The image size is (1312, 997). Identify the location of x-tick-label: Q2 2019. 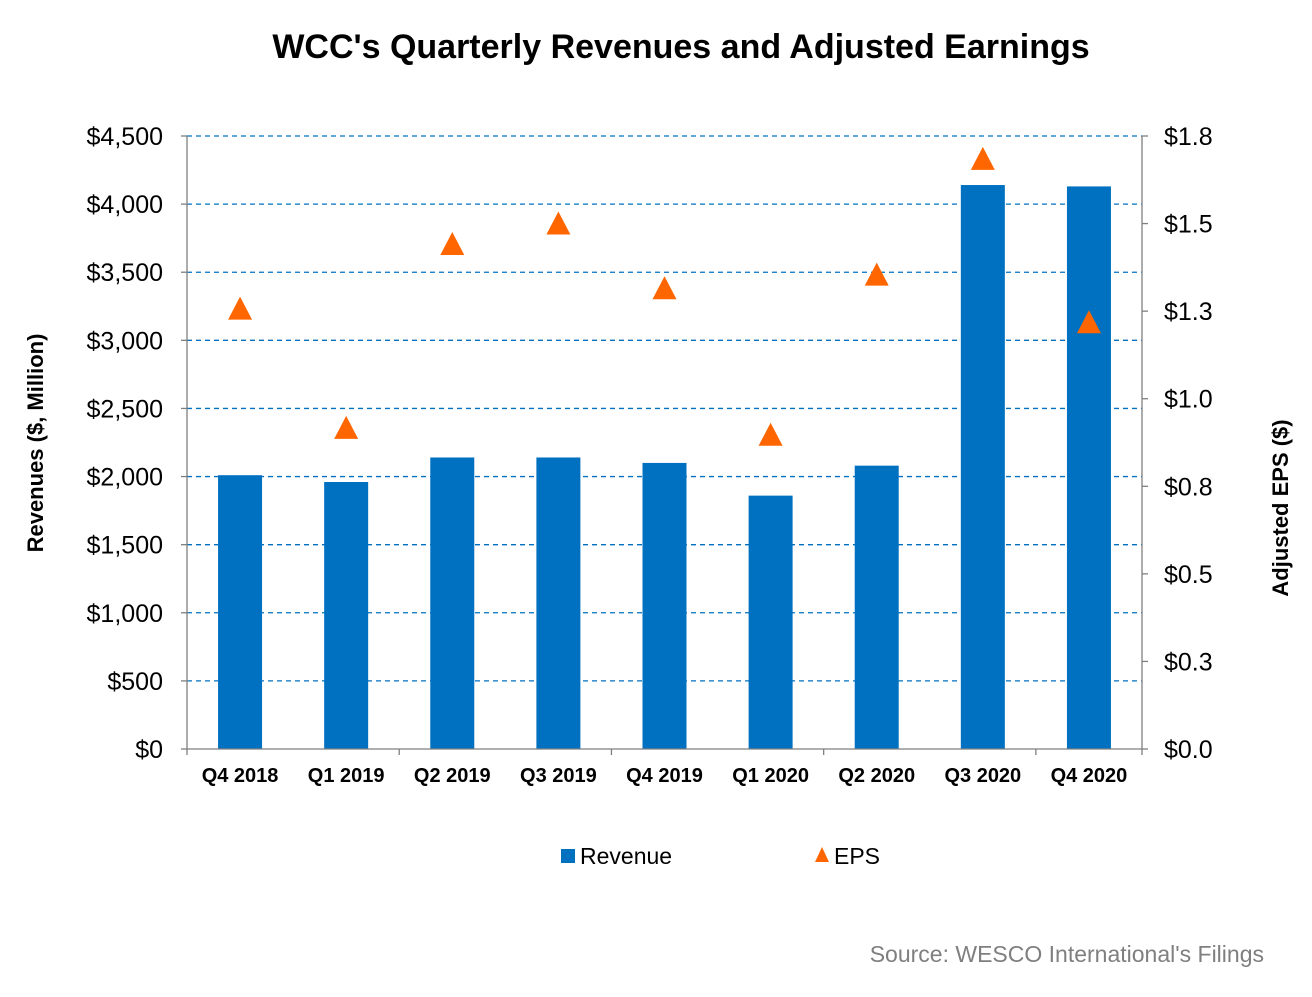
(452, 776).